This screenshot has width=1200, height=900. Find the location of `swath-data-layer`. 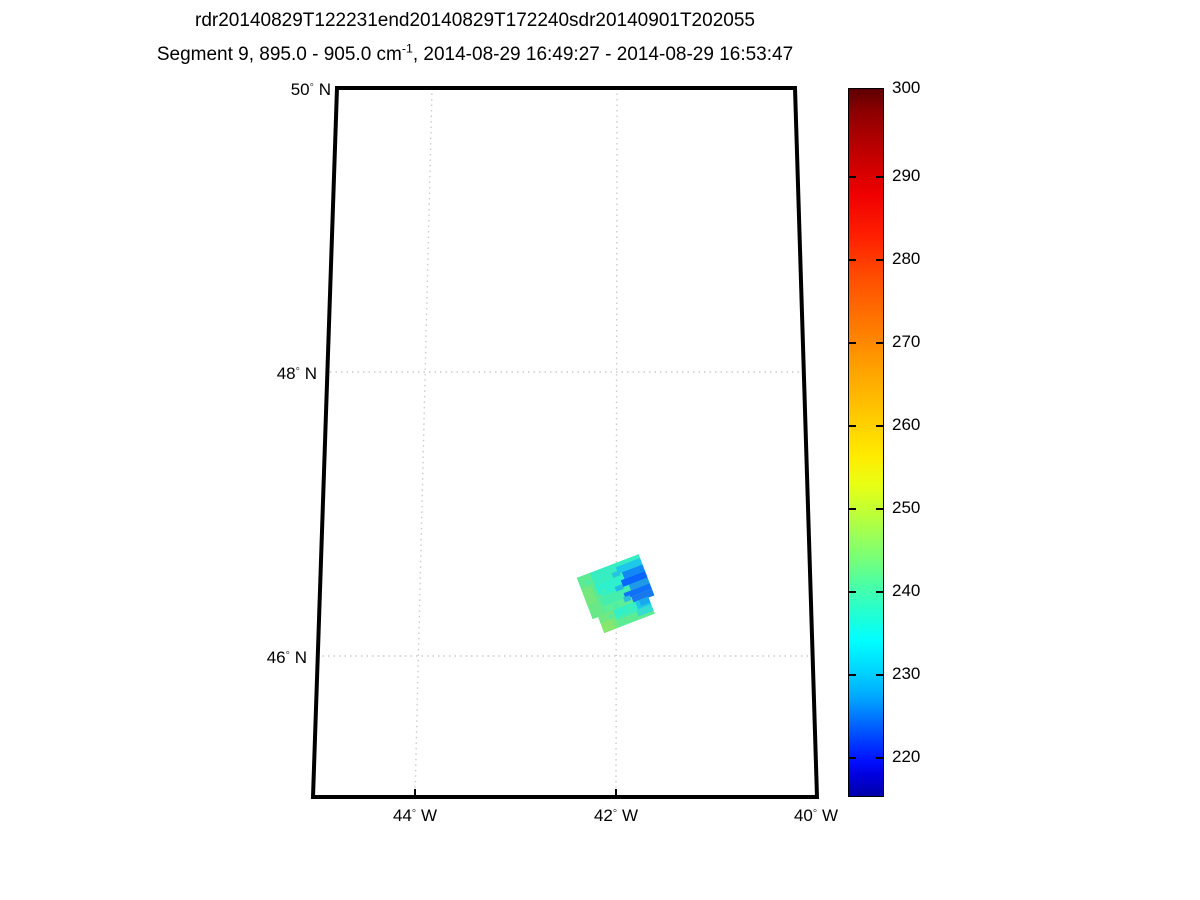

swath-data-layer is located at coordinates (615, 593).